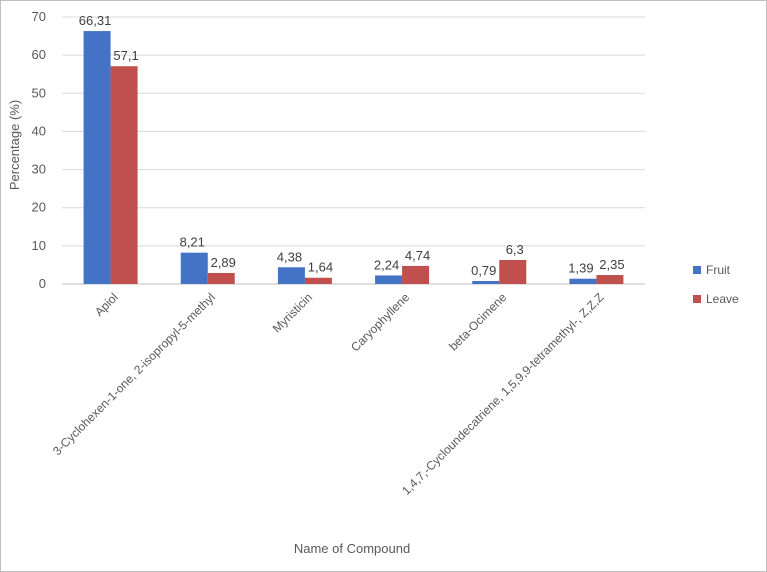  I want to click on data-label-fruit-4: 0,79, so click(483, 270).